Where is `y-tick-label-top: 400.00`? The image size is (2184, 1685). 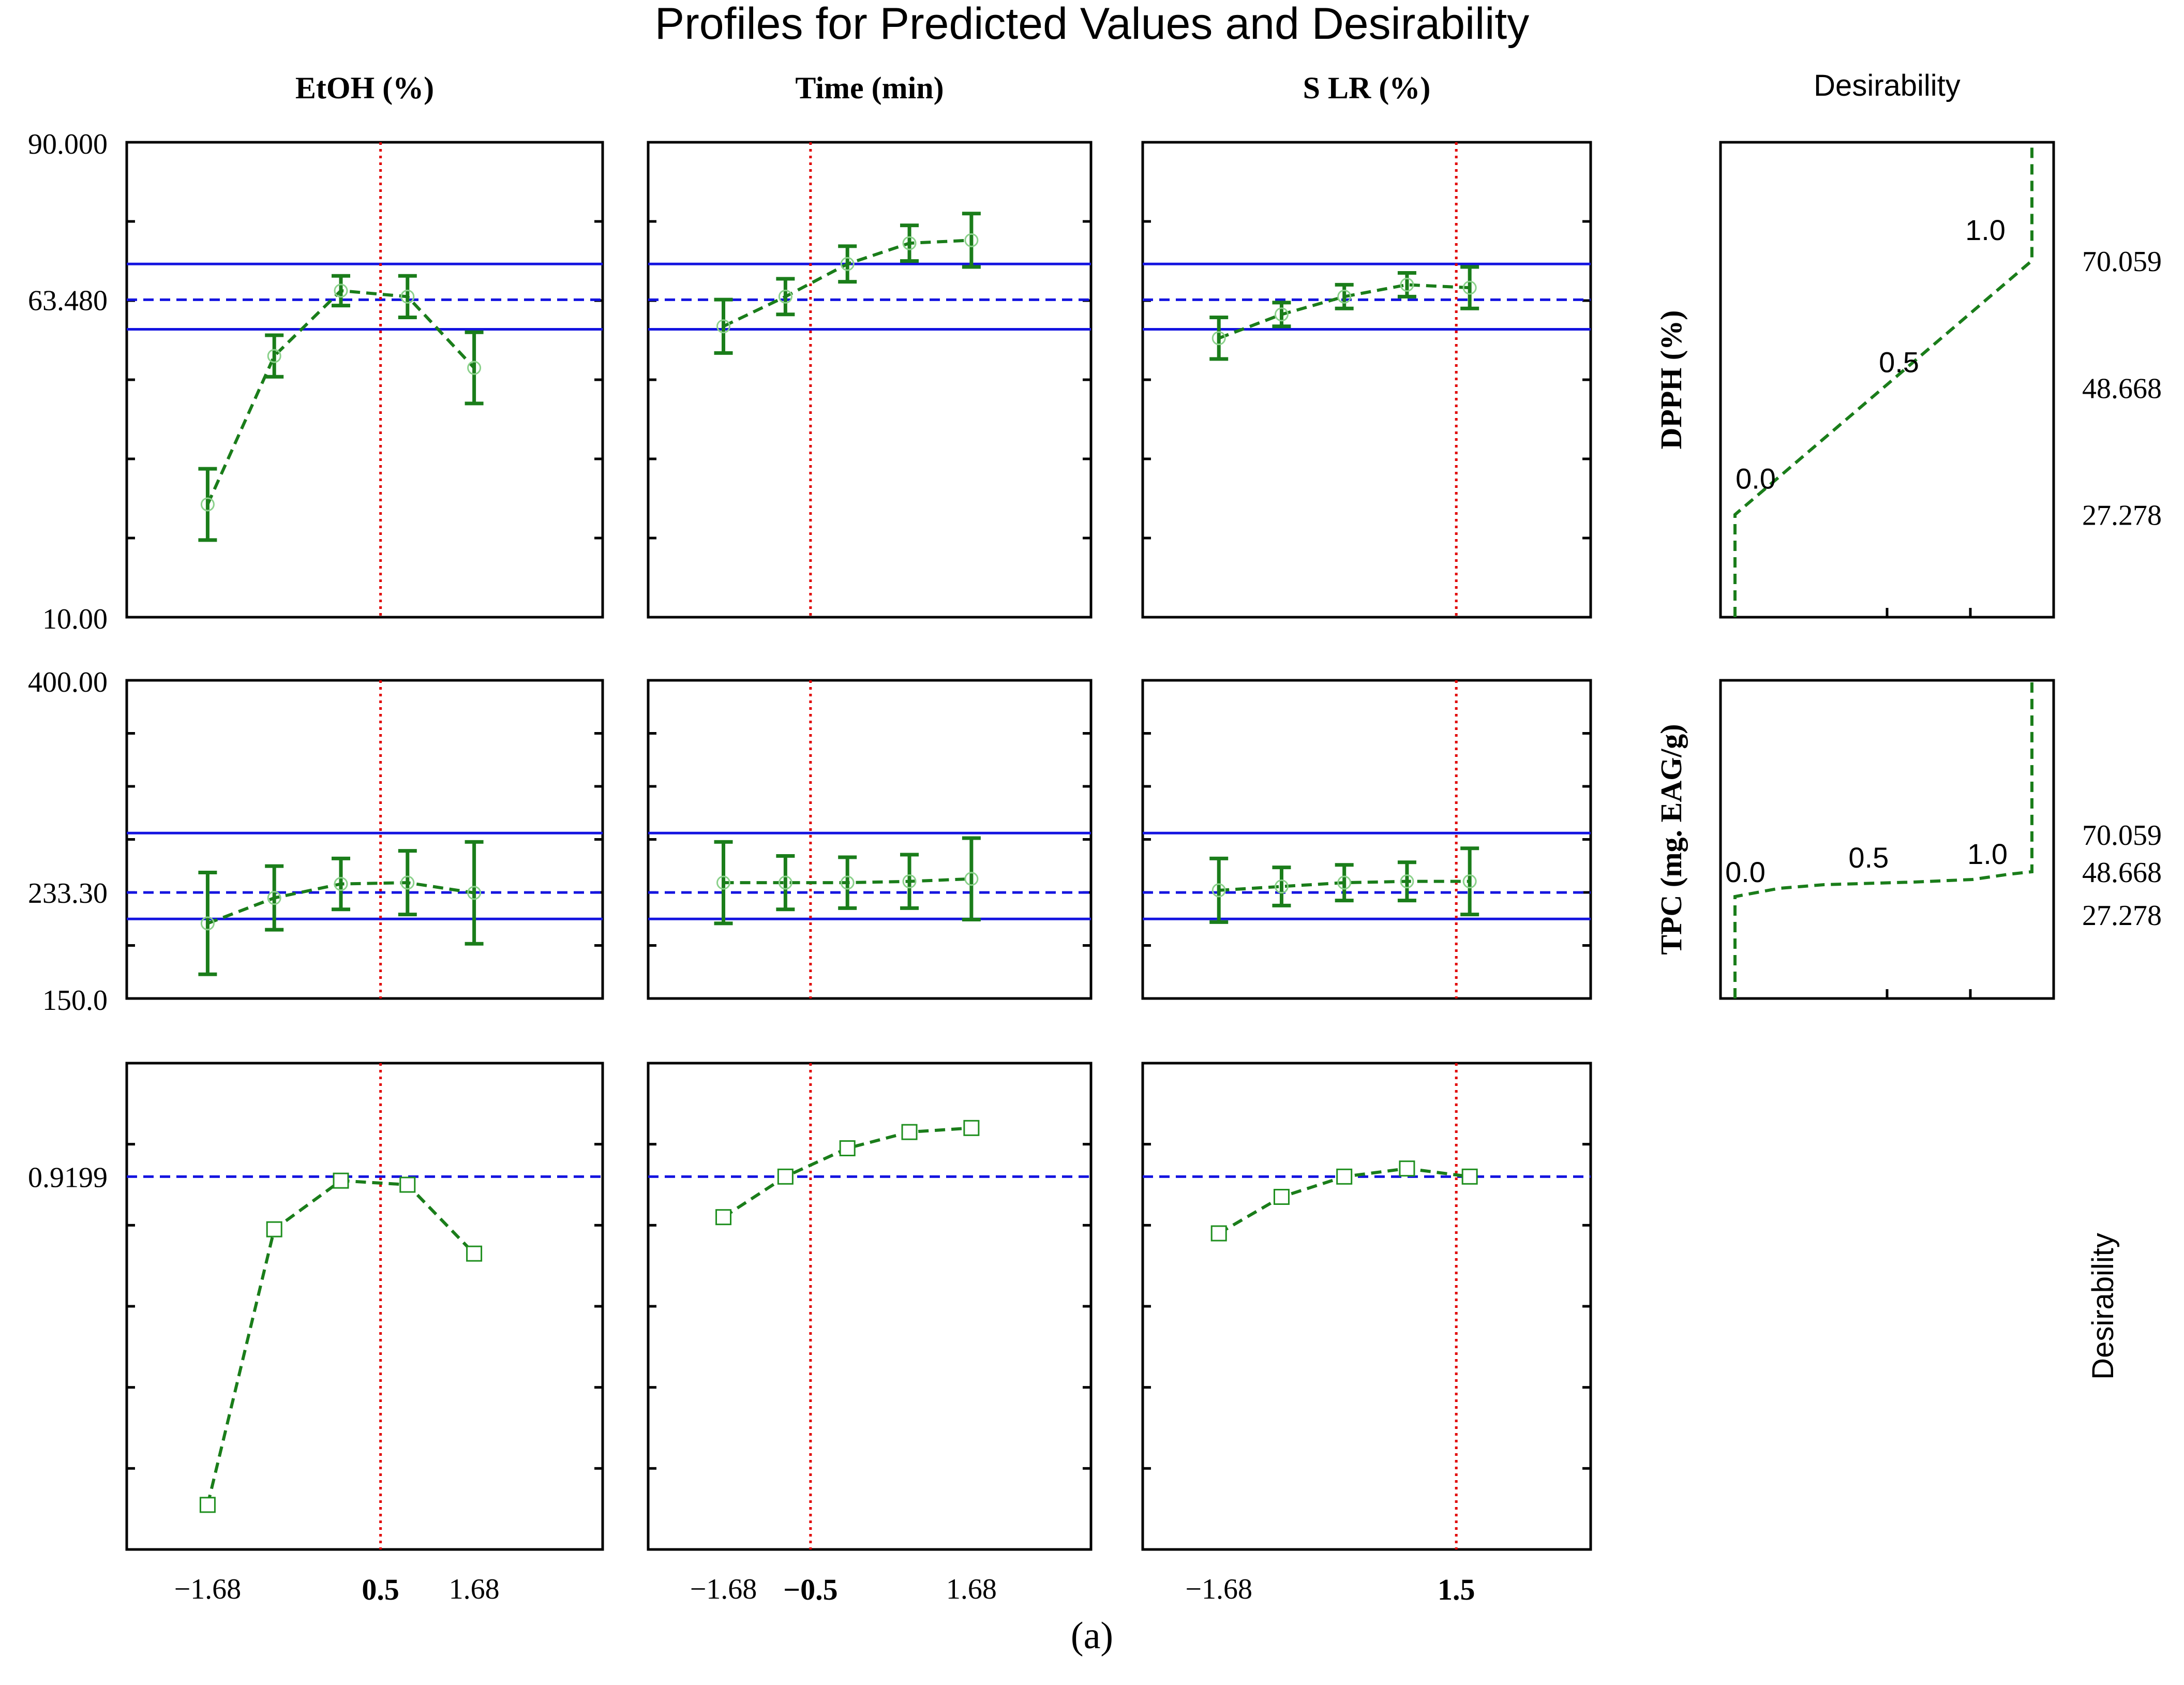
y-tick-label-top: 400.00 is located at coordinates (68, 682).